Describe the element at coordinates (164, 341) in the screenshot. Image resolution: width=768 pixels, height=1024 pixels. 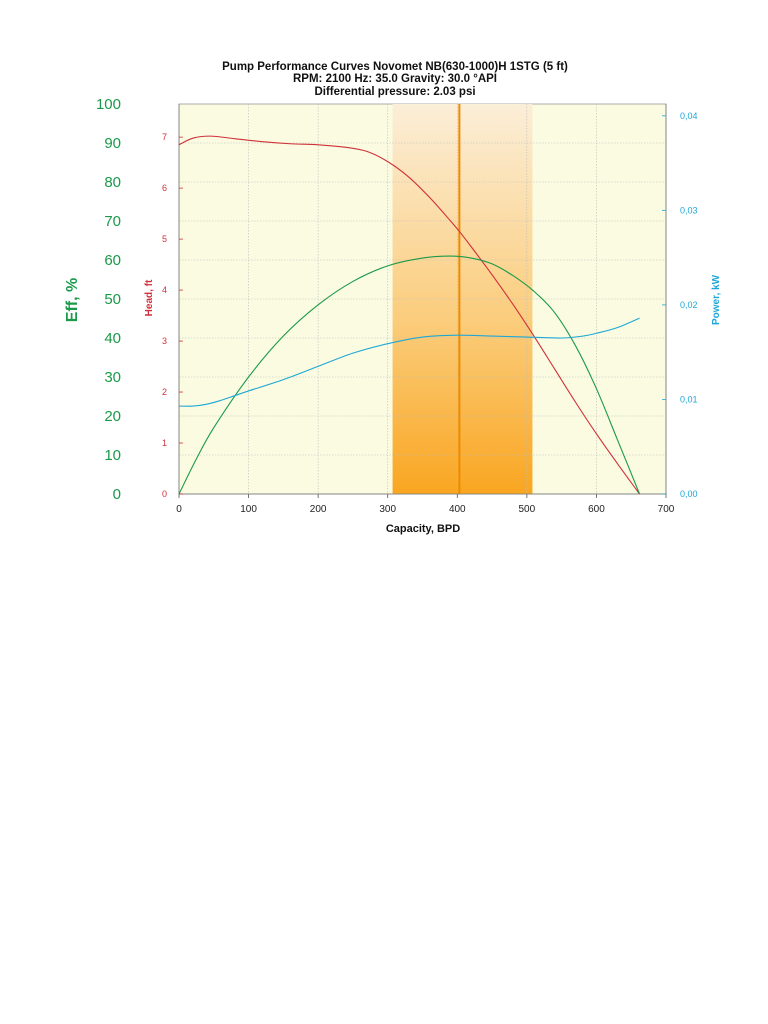
I see `head-tick-label: 3` at that location.